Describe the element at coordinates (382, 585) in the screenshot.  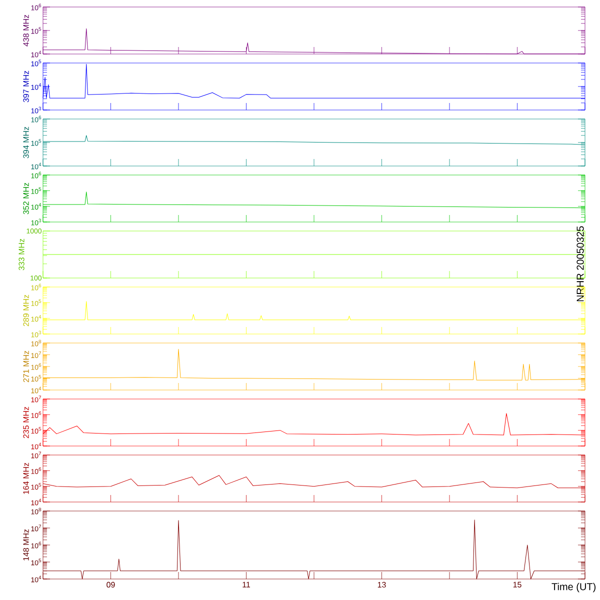
I see `x-tick-label: 13` at that location.